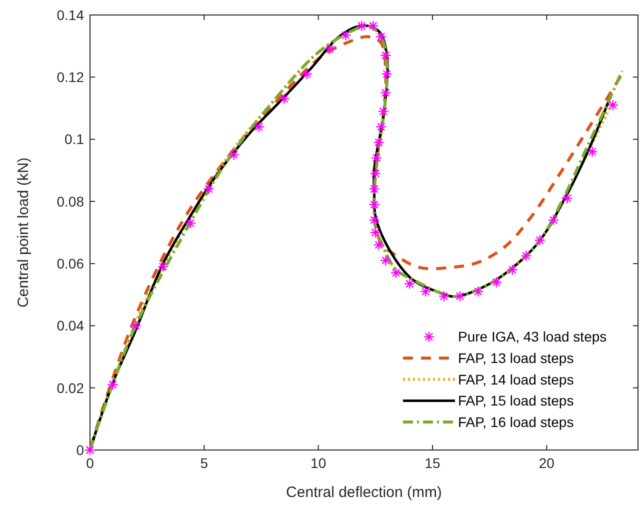 The height and width of the screenshot is (511, 641). What do you see at coordinates (516, 400) in the screenshot?
I see `legend-label: FAP, 15 load steps` at bounding box center [516, 400].